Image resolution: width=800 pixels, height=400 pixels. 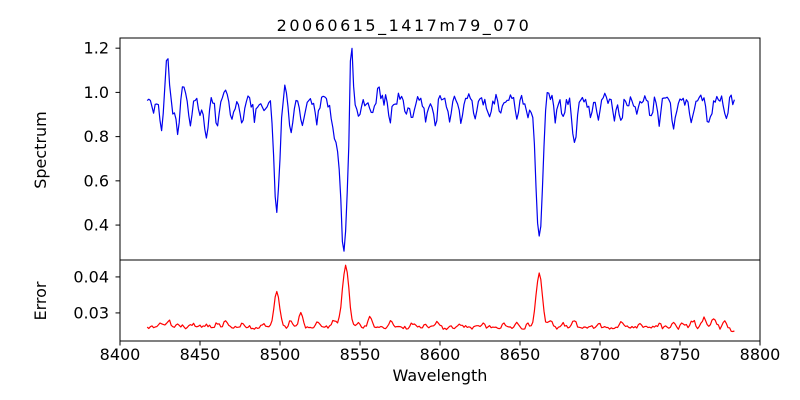 What do you see at coordinates (96, 136) in the screenshot?
I see `spectrum-y-tick-label: 0.8` at bounding box center [96, 136].